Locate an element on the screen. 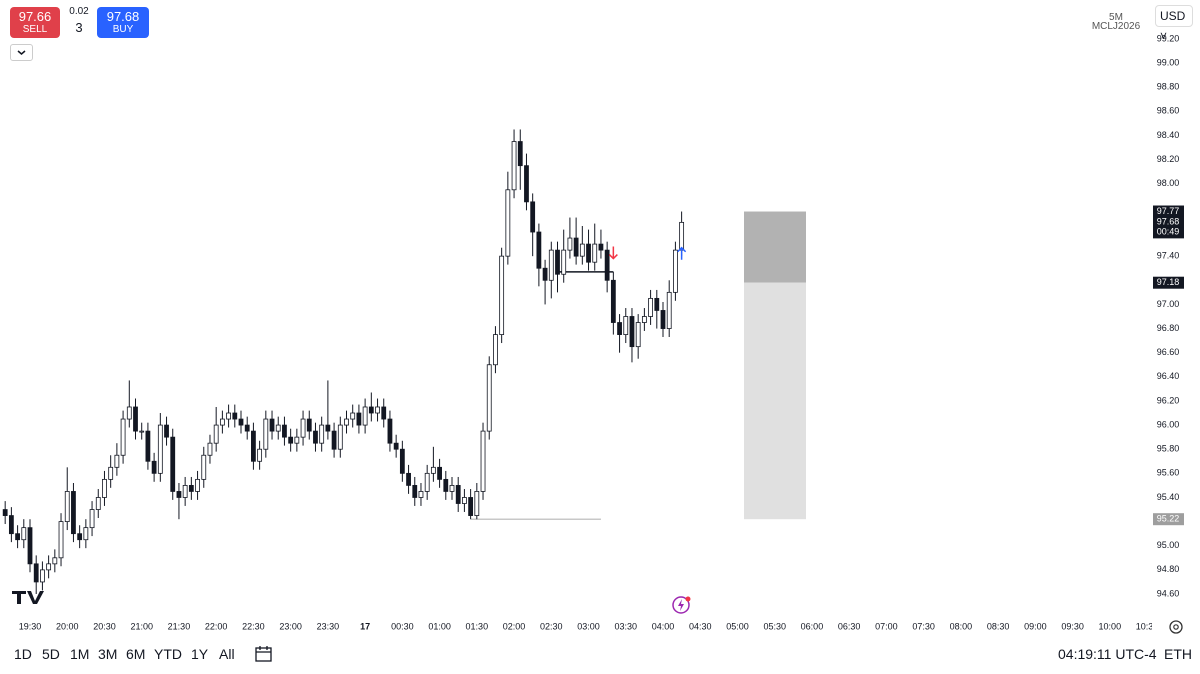 Image resolution: width=1200 pixels, height=674 pixels. x-tick-label: 10:30 is located at coordinates (1147, 626).